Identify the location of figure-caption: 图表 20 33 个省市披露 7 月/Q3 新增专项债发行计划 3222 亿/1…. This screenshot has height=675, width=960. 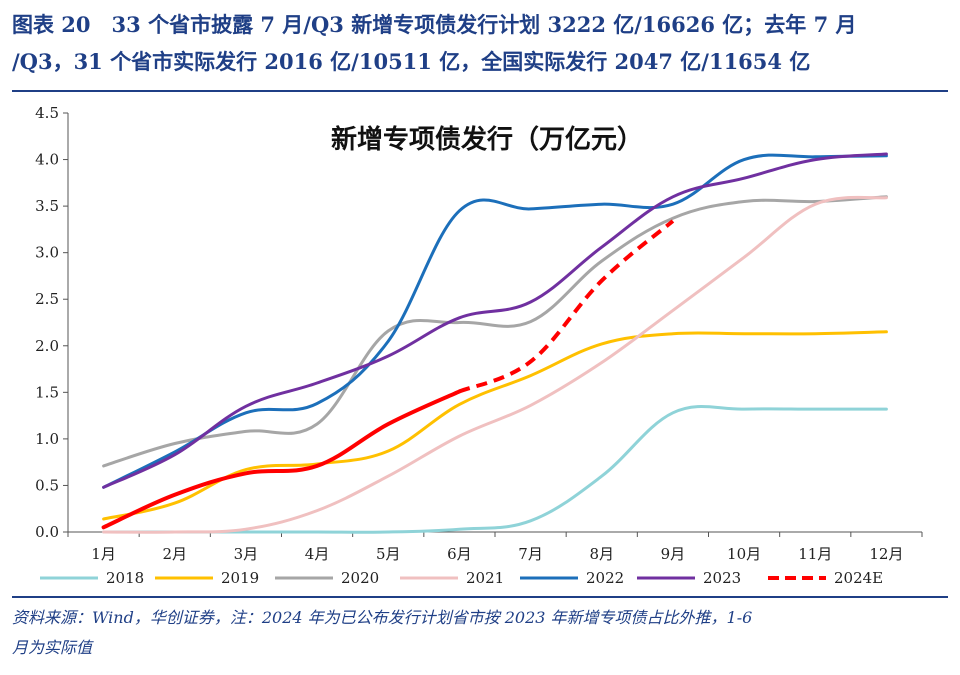
(480, 43).